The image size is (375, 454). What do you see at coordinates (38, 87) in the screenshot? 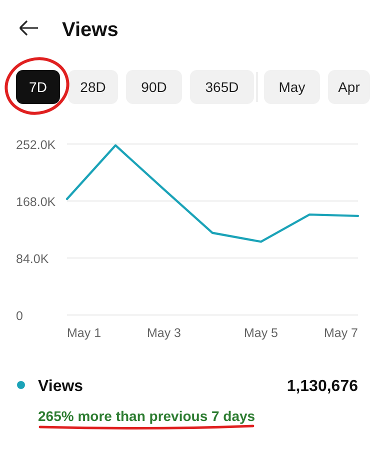
I see `text: 7D` at bounding box center [38, 87].